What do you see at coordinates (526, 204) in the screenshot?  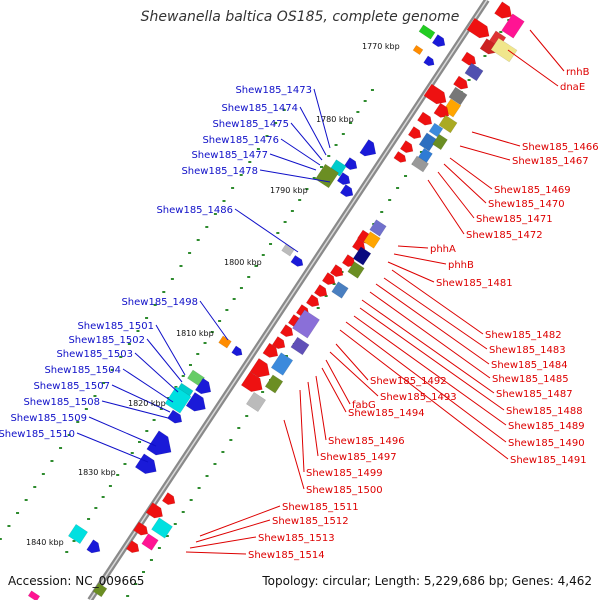 I see `gene-label-right: Shew185_1470` at bounding box center [526, 204].